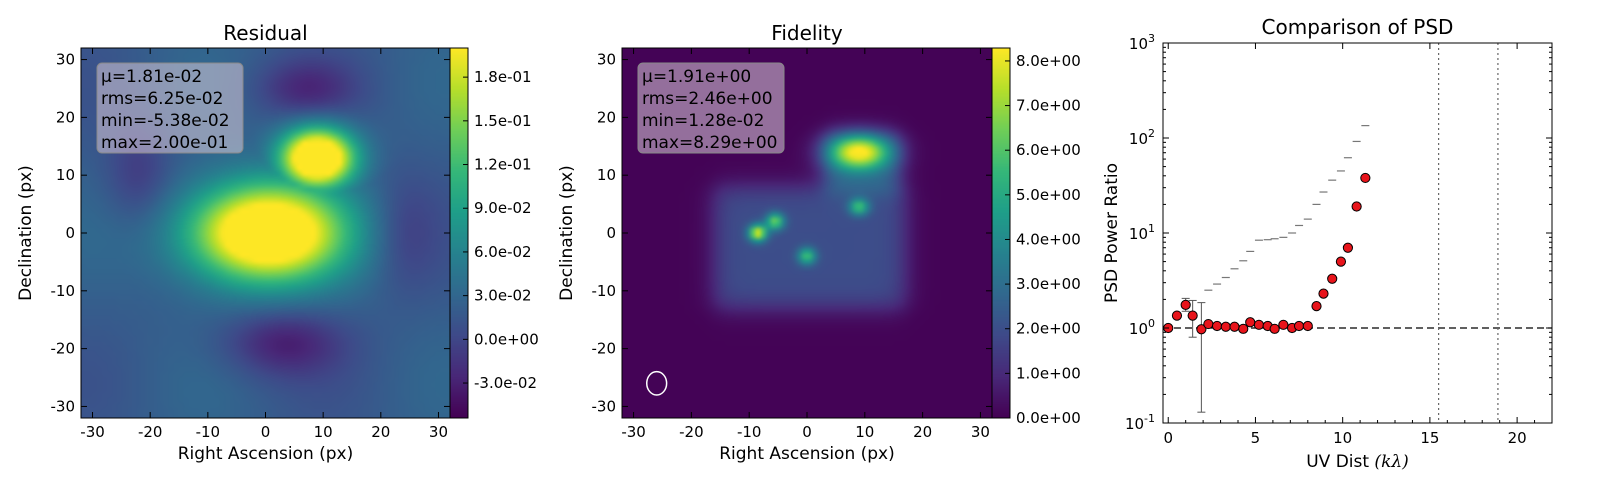  I want to click on beam-ellipse, so click(657, 383).